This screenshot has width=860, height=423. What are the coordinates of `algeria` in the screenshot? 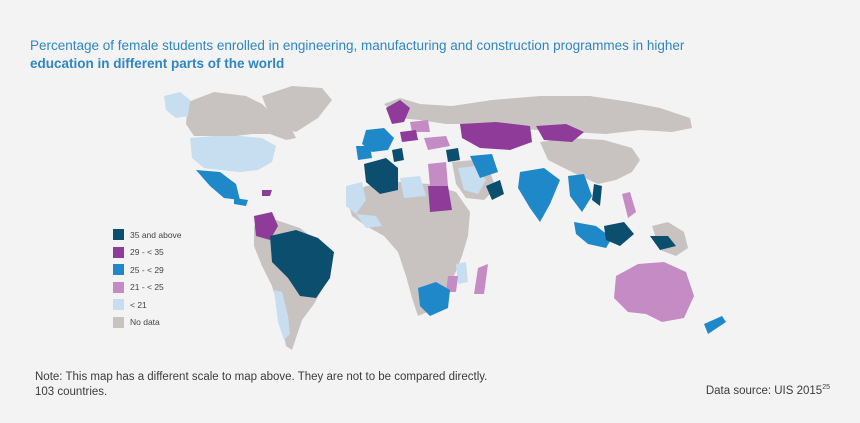 It's located at (381, 176).